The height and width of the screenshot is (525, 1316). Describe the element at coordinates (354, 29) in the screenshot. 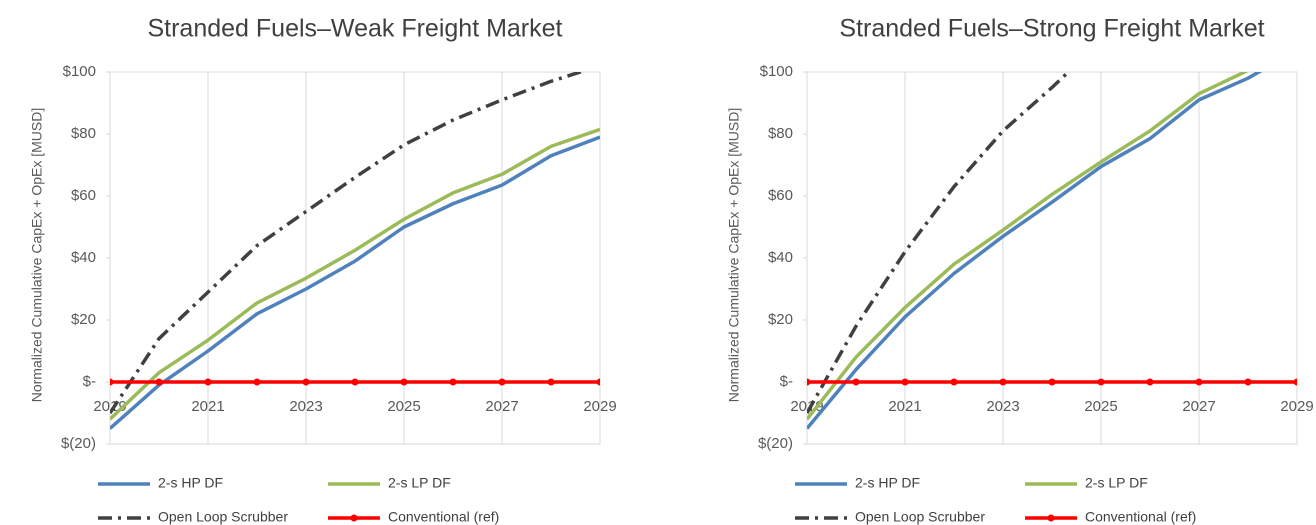

I see `chart-title: Stranded Fuels–Weak Freight Market` at that location.